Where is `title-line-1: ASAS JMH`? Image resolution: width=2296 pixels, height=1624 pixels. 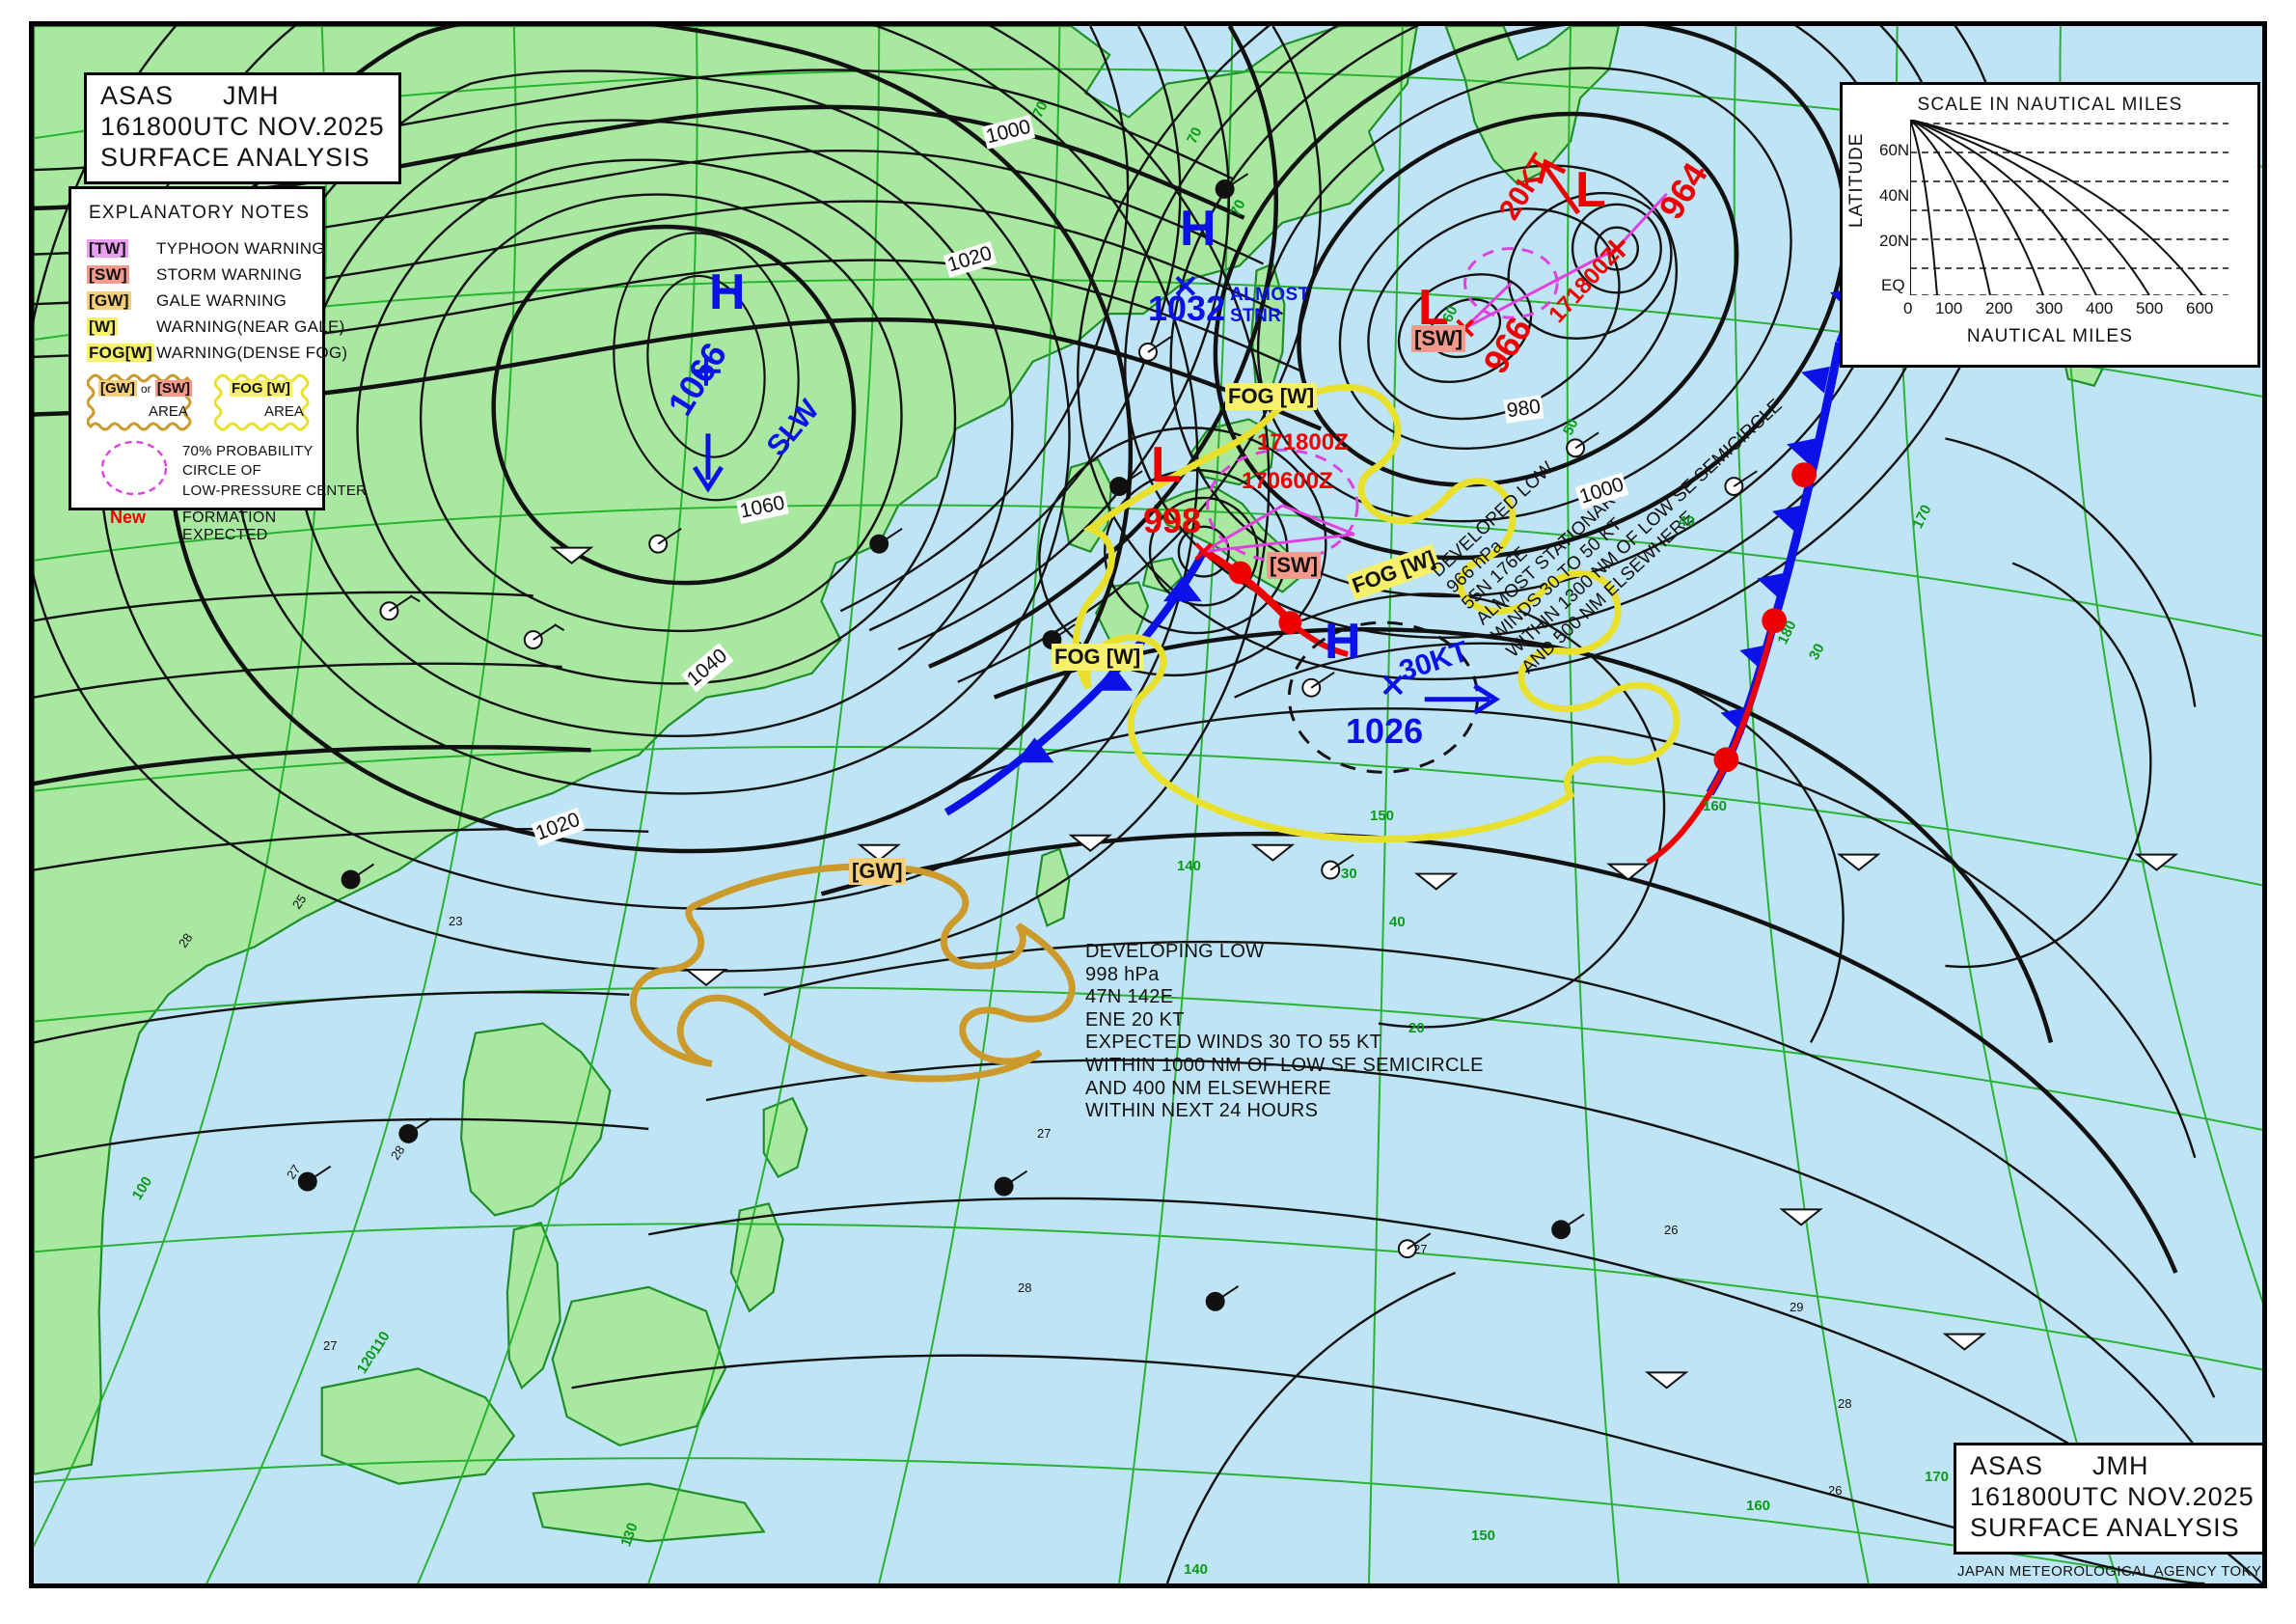 title-line-1: ASAS JMH is located at coordinates (190, 96).